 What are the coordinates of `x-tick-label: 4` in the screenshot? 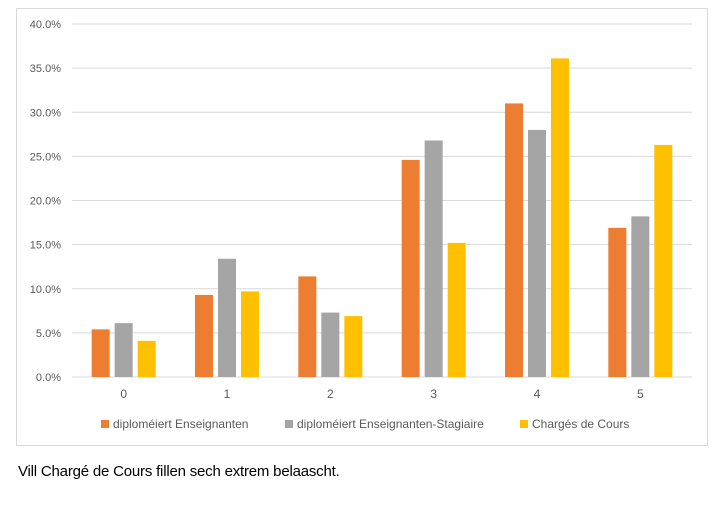 It's located at (537, 394).